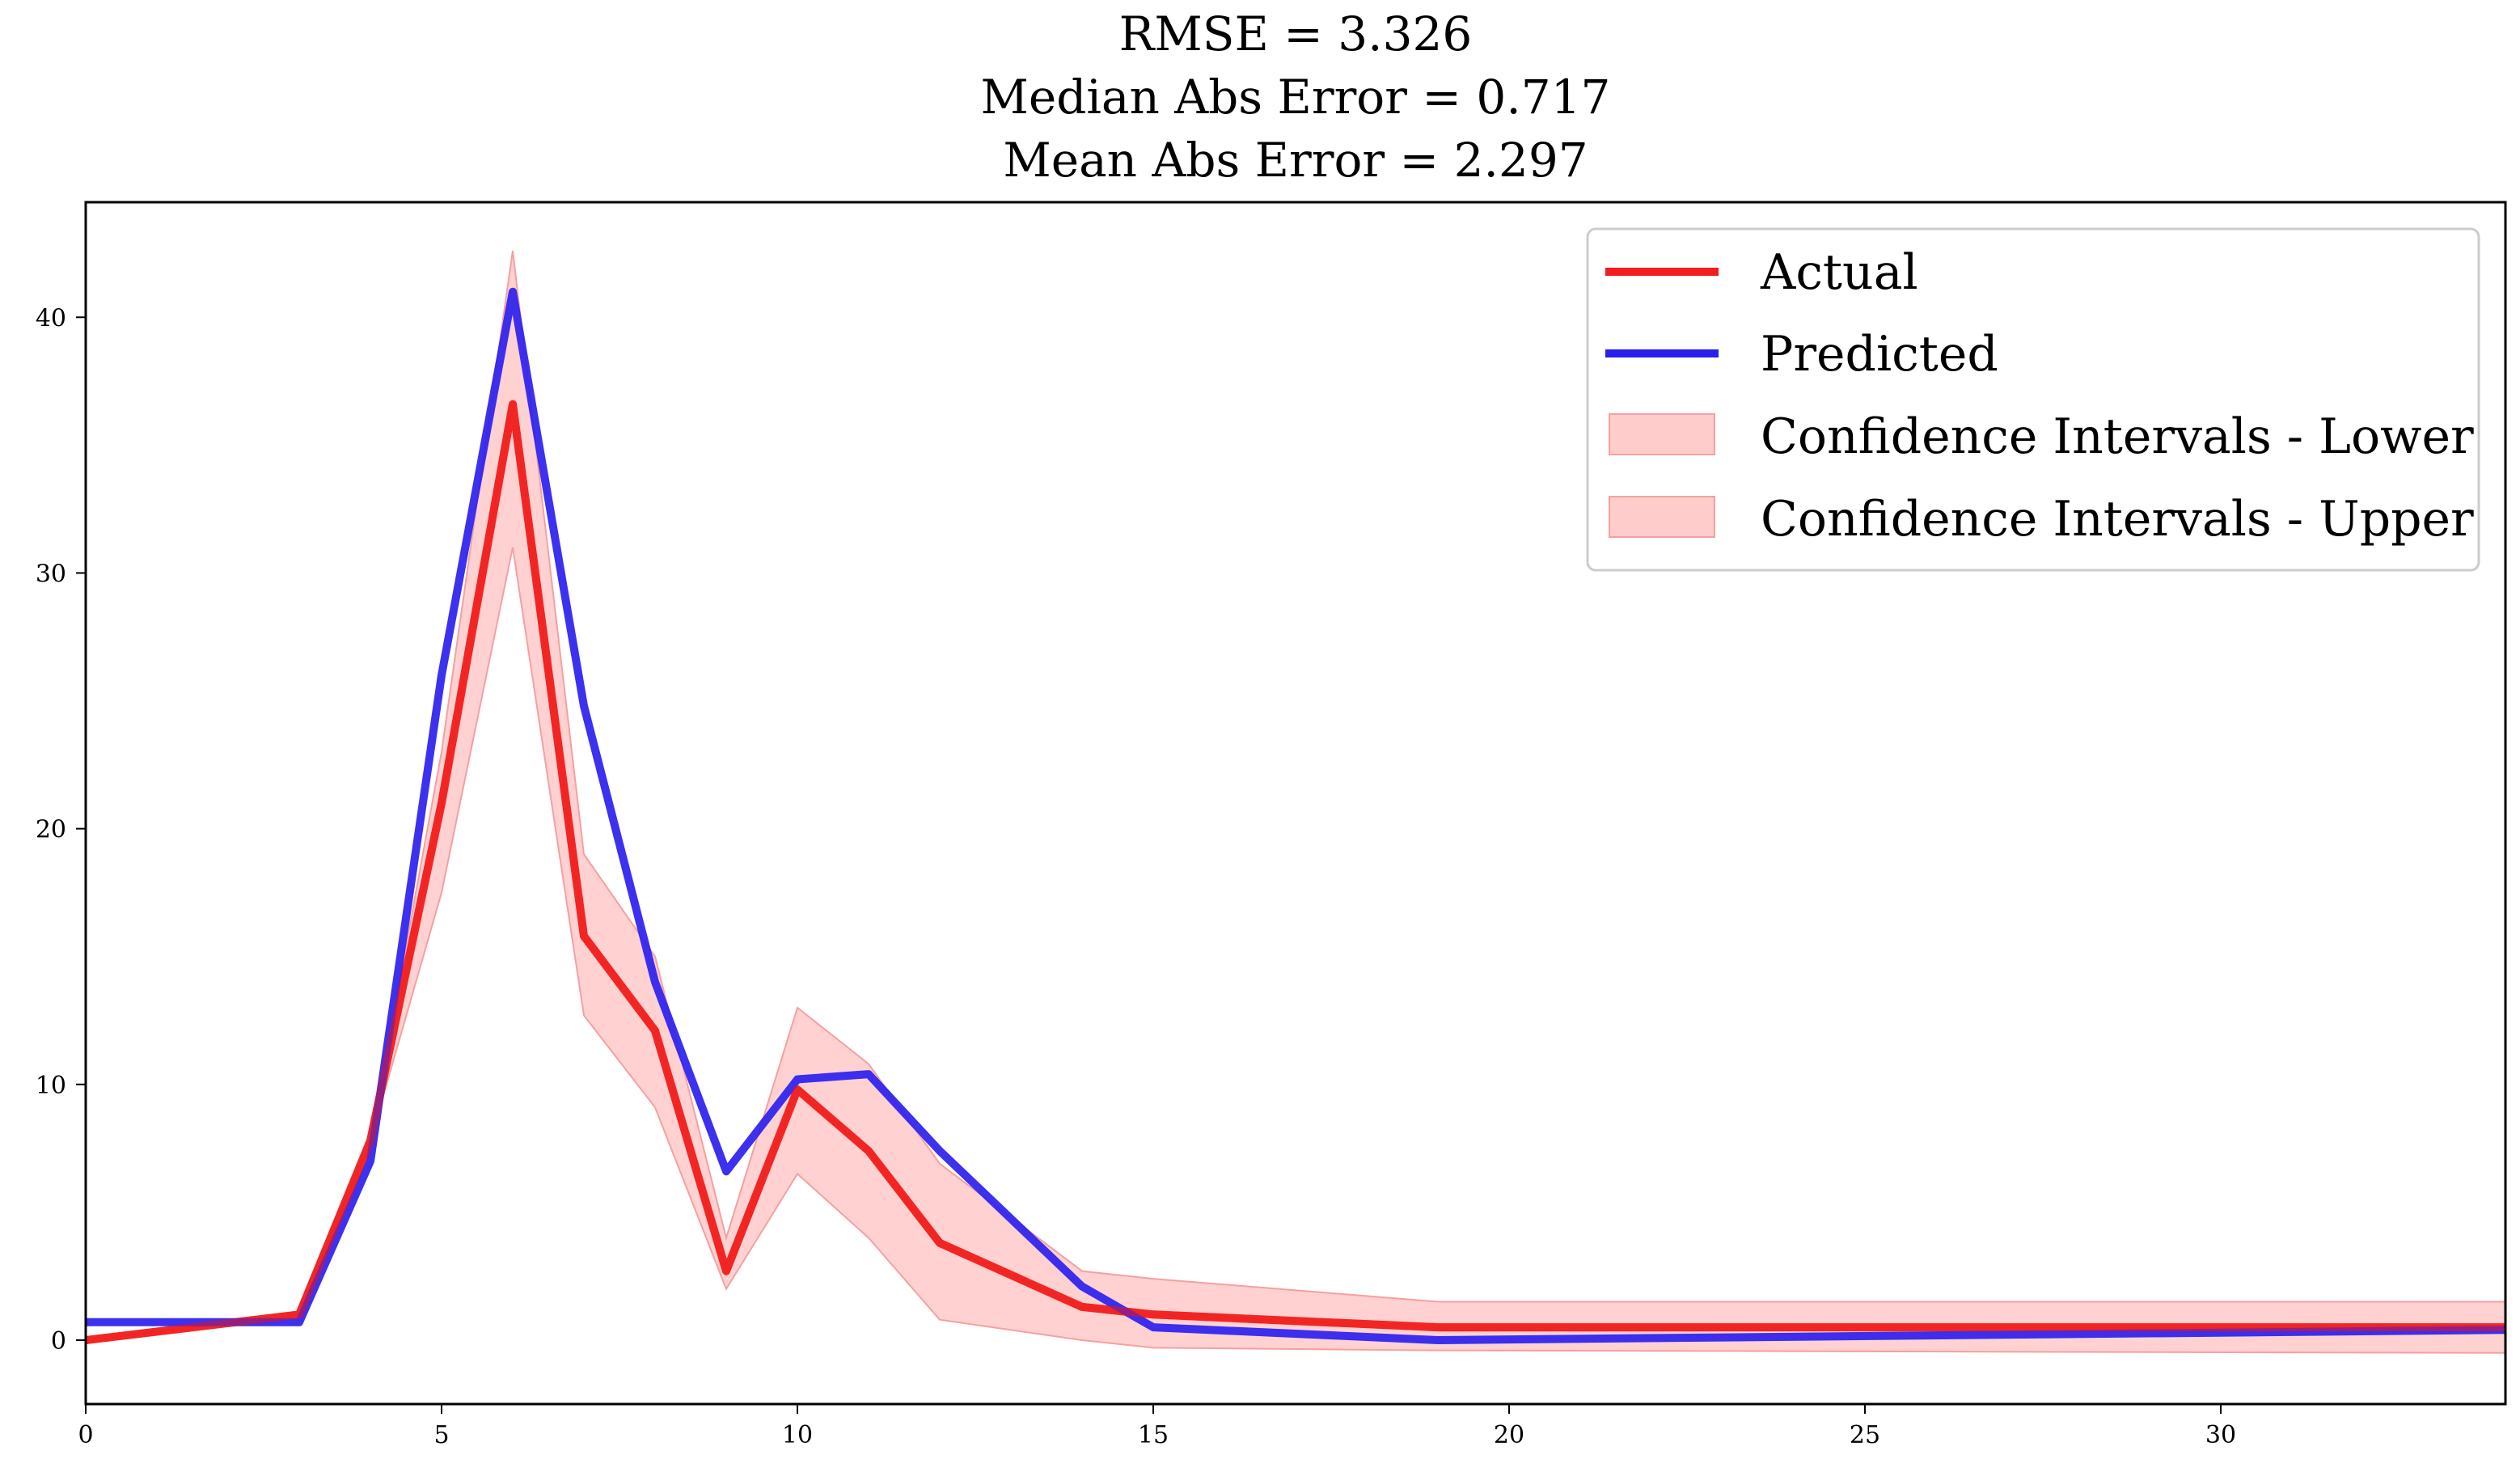  What do you see at coordinates (51, 830) in the screenshot?
I see `y-tick-label: 20` at bounding box center [51, 830].